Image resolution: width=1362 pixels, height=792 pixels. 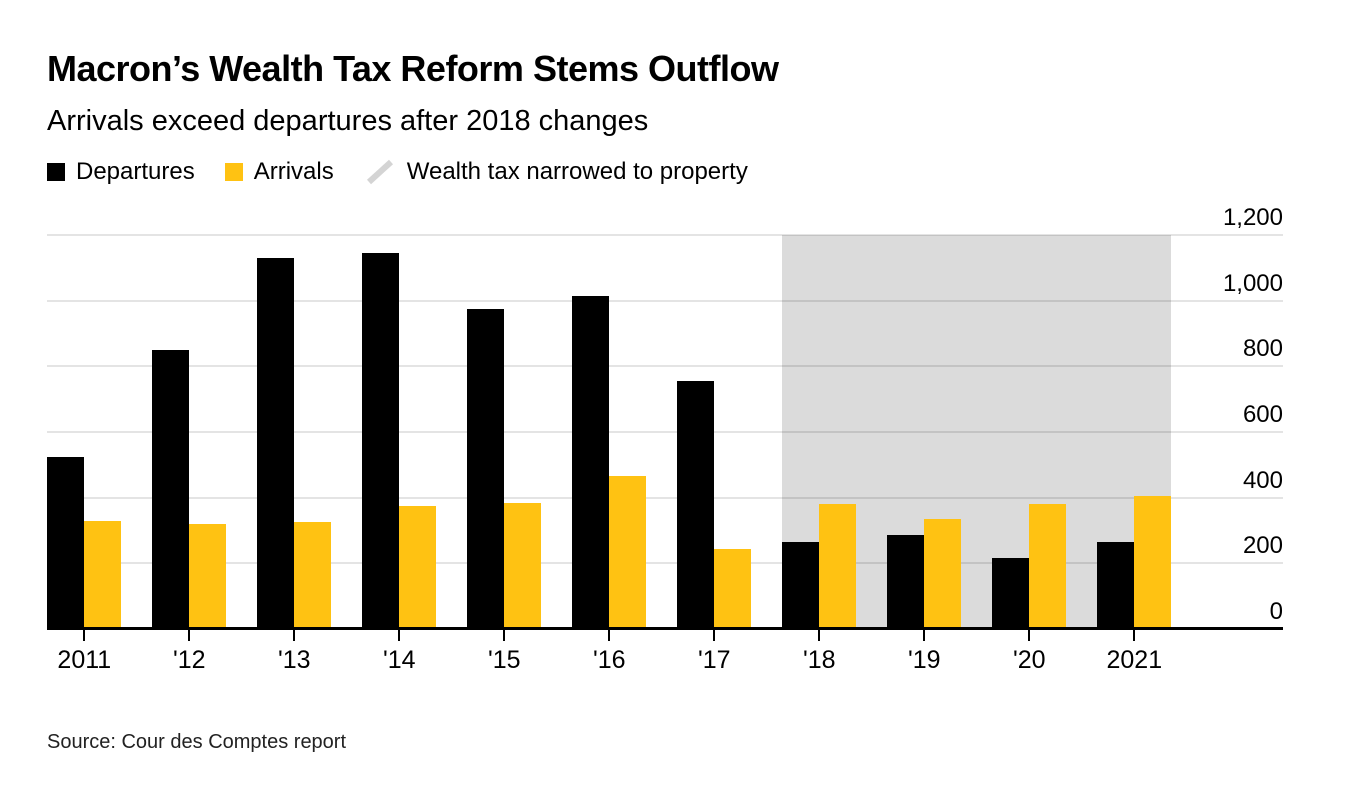 I want to click on bar-arrivals-'19, so click(x=943, y=574).